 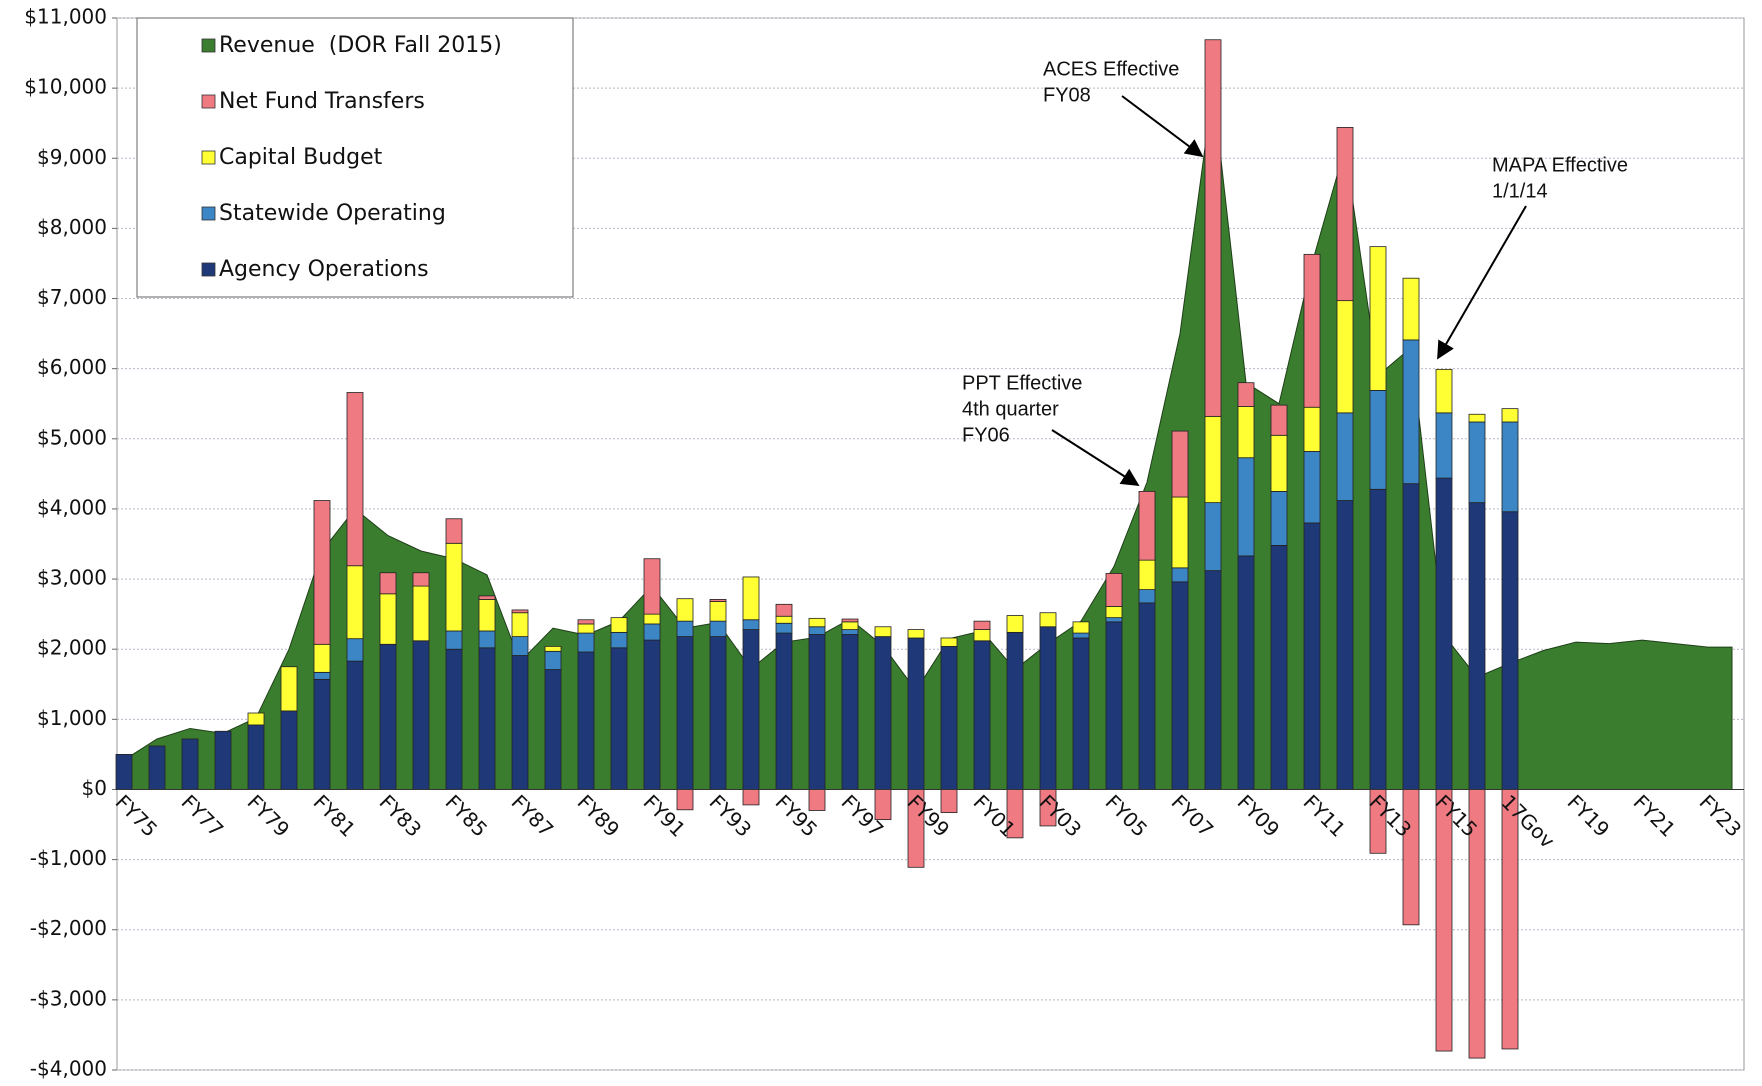 What do you see at coordinates (1111, 69) in the screenshot?
I see `annotation: ACES Effective` at bounding box center [1111, 69].